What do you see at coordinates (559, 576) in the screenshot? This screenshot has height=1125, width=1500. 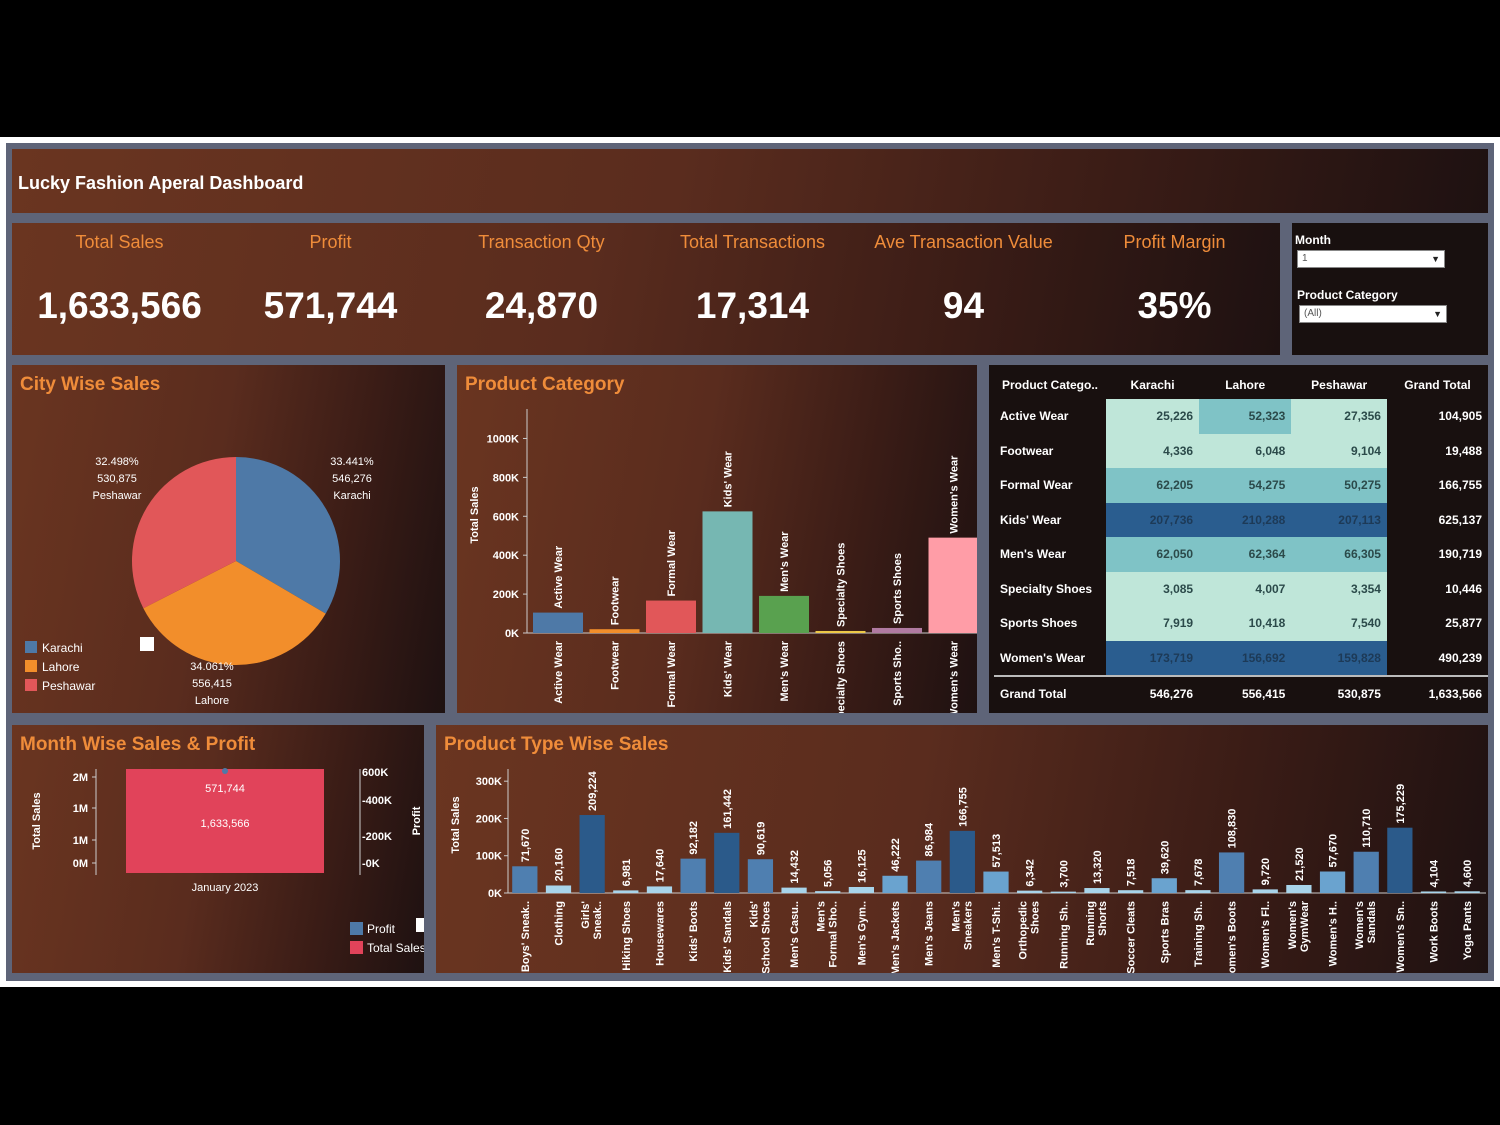 I see `bar-label: Active Wear` at bounding box center [559, 576].